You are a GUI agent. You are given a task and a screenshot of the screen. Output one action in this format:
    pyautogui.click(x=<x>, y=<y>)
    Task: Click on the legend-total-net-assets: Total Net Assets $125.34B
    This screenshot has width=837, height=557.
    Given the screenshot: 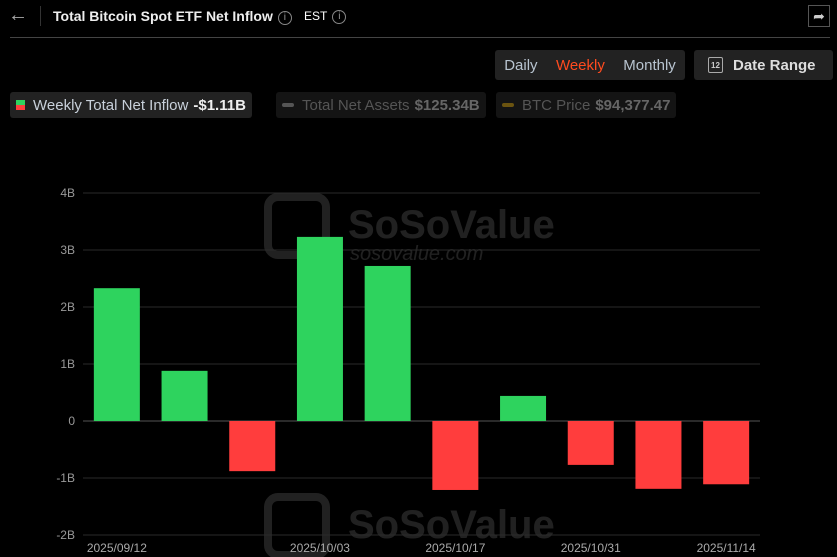 What is the action you would take?
    pyautogui.click(x=381, y=105)
    